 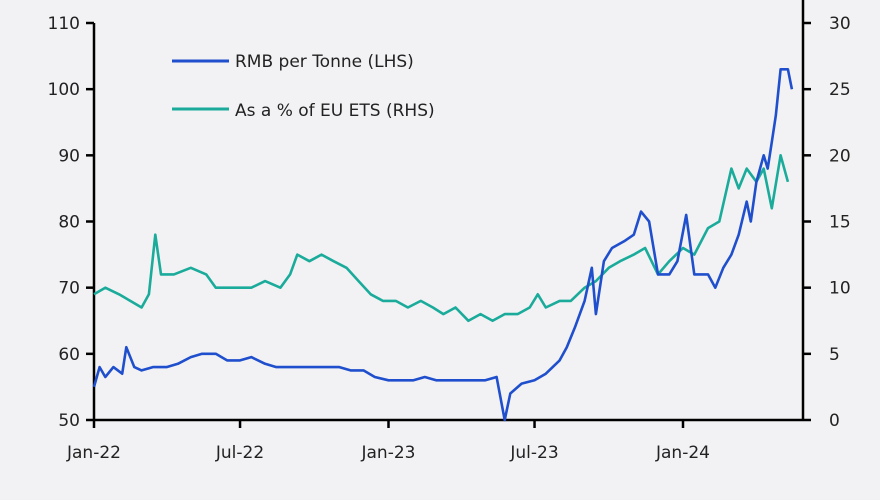 What do you see at coordinates (239, 453) in the screenshot?
I see `x-tick-label: Jul-22` at bounding box center [239, 453].